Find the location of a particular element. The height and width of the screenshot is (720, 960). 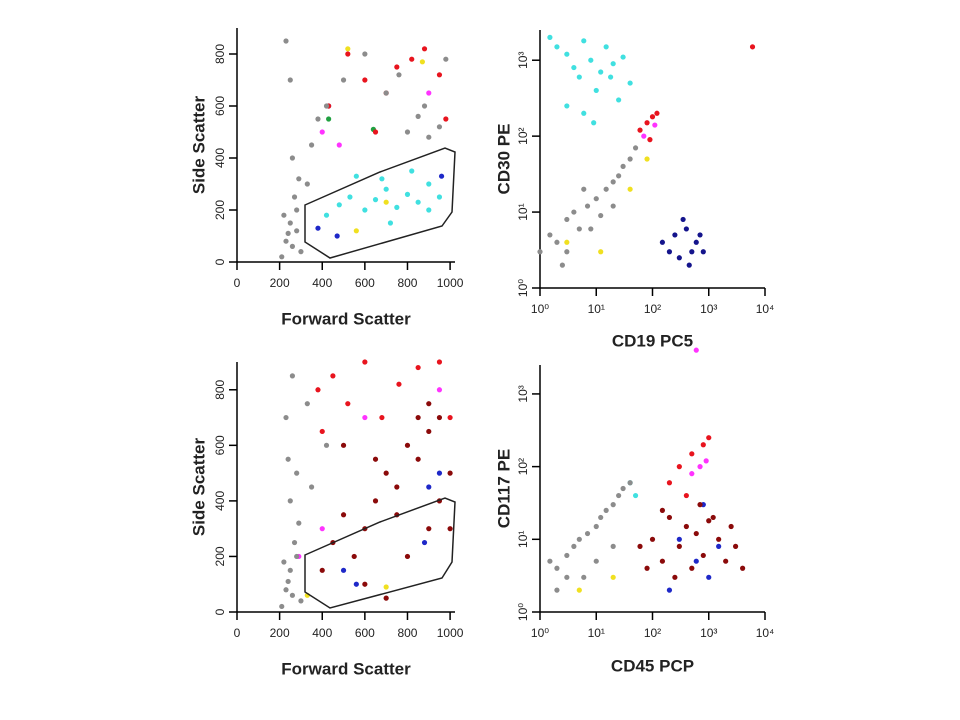

y-axis-title: CD30 PE is located at coordinates (503, 159).